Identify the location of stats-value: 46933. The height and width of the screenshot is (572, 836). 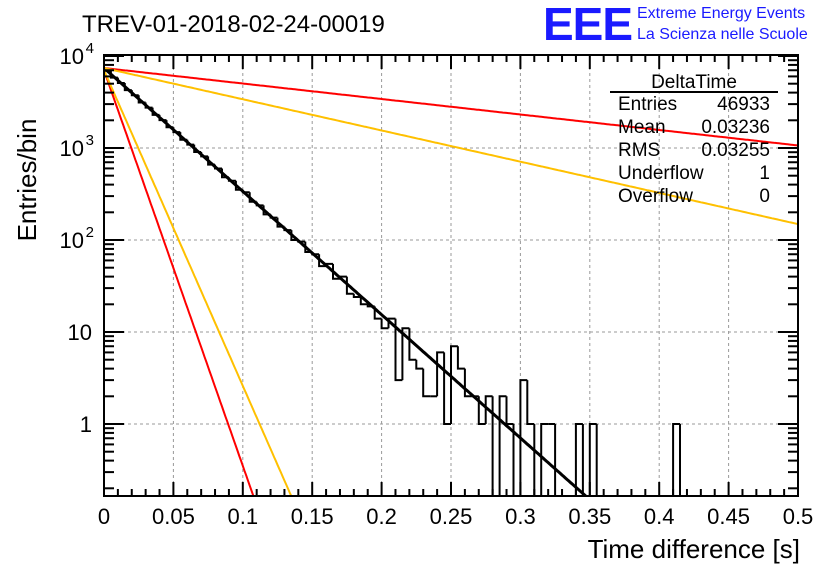
(743, 104).